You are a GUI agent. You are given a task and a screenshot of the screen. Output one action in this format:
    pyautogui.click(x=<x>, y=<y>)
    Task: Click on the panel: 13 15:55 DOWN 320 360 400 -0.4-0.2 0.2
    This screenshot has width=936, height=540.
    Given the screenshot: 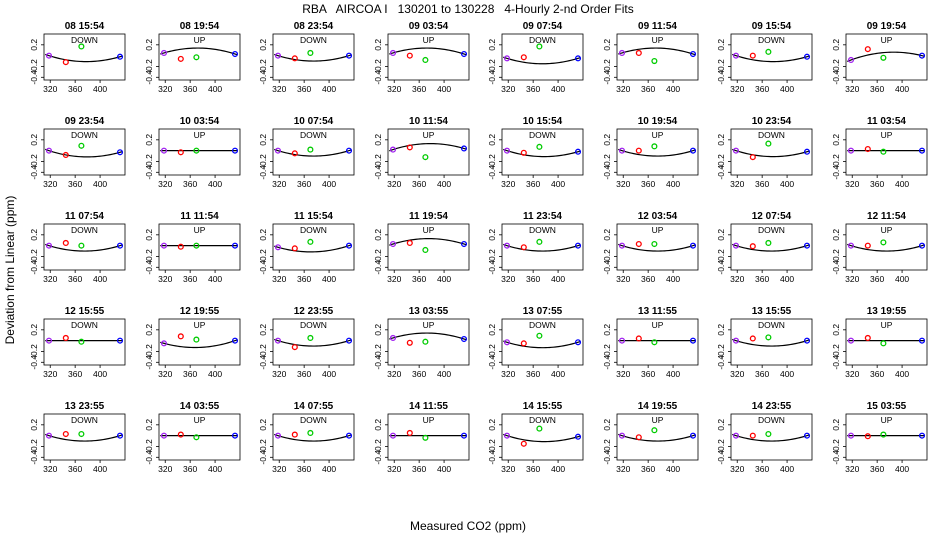 What is the action you would take?
    pyautogui.click(x=764, y=342)
    